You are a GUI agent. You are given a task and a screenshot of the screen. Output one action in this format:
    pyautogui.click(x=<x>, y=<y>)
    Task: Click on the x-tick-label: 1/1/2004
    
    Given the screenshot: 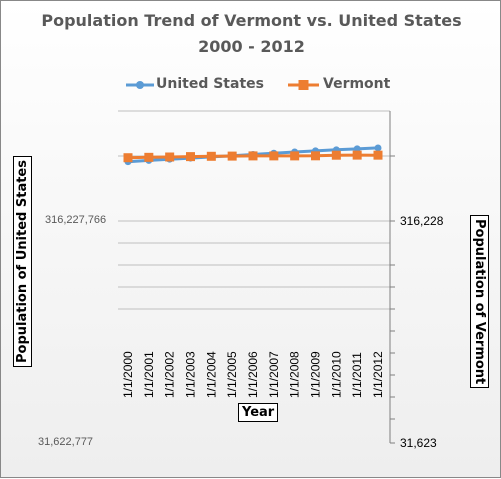 What is the action you would take?
    pyautogui.click(x=211, y=374)
    